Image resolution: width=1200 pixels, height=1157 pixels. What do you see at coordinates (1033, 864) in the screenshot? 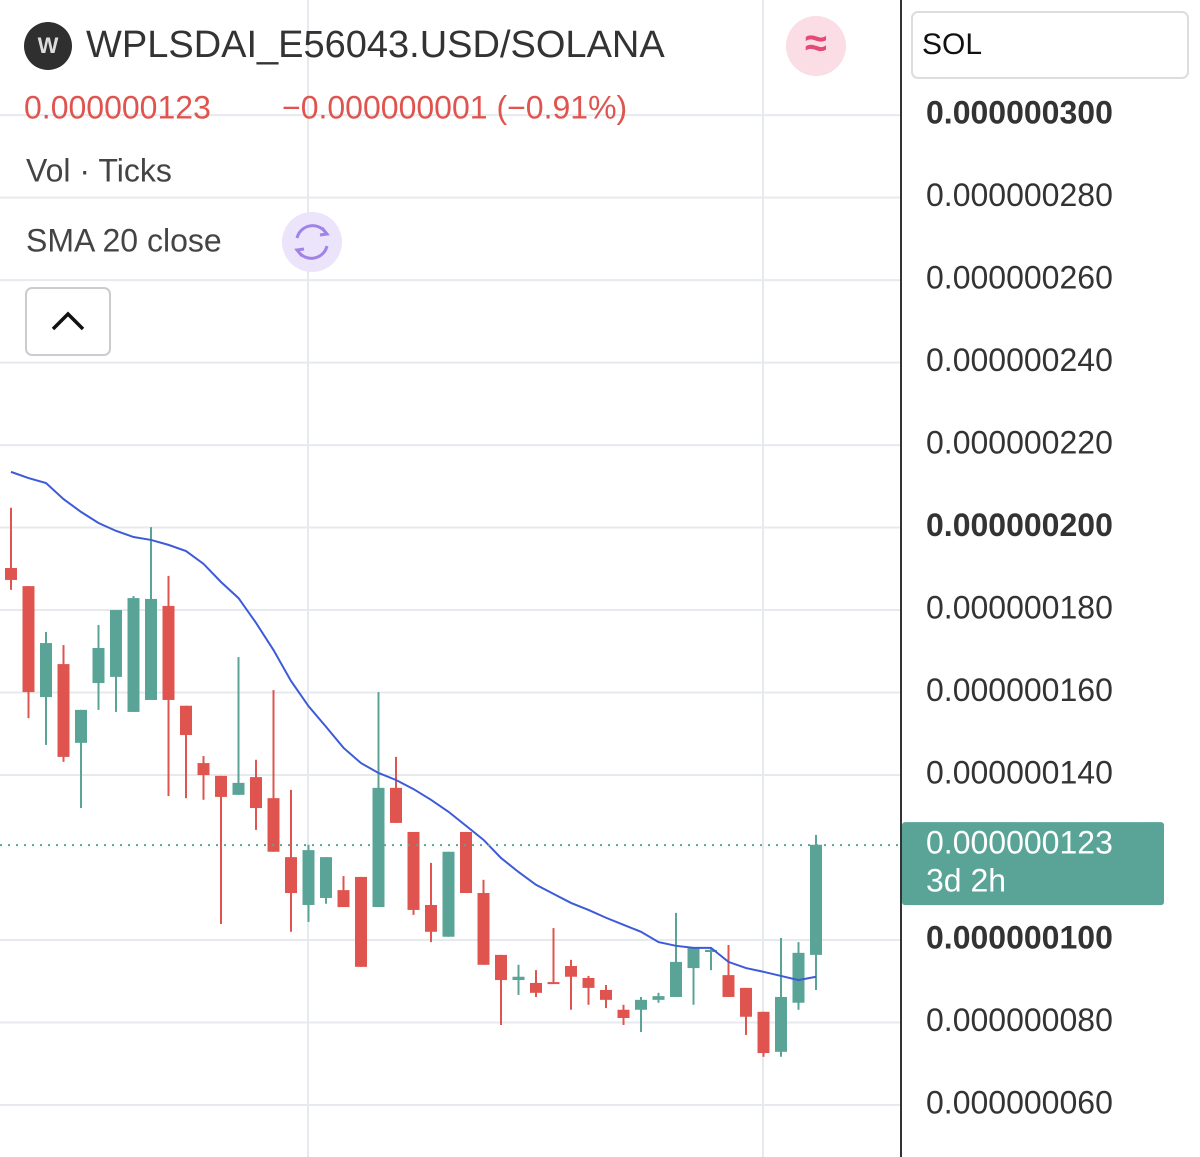
I see `last-price-box` at bounding box center [1033, 864].